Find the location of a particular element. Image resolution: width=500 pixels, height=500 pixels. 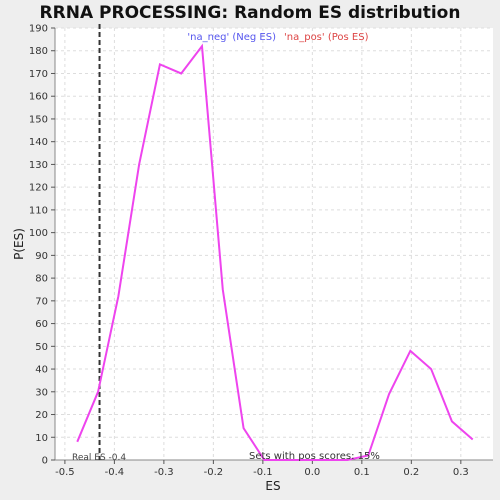

y-tick-label: 0 is located at coordinates (45, 461).